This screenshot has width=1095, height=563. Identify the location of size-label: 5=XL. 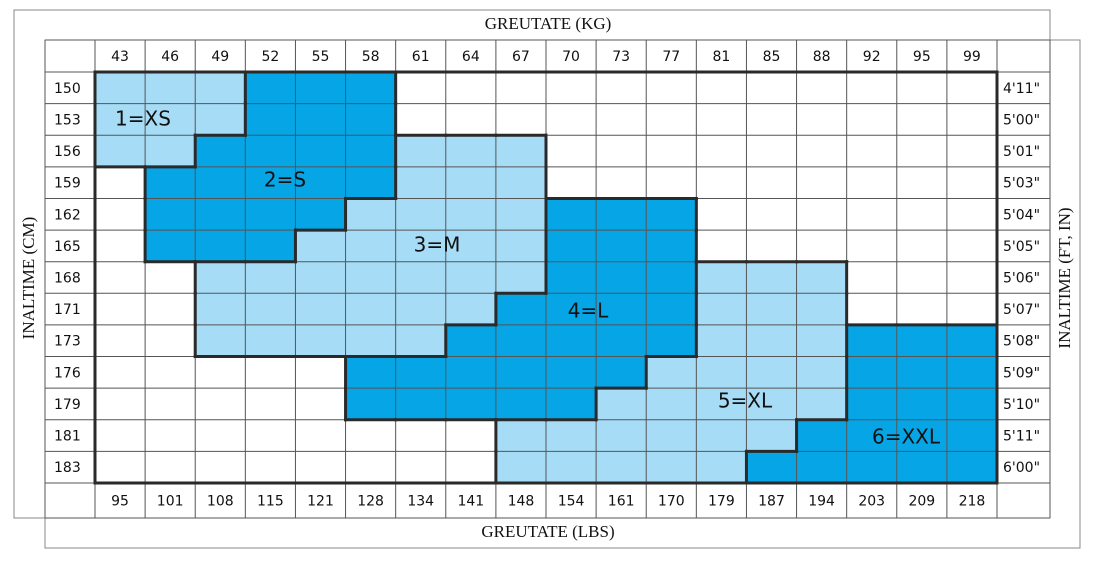
(745, 401).